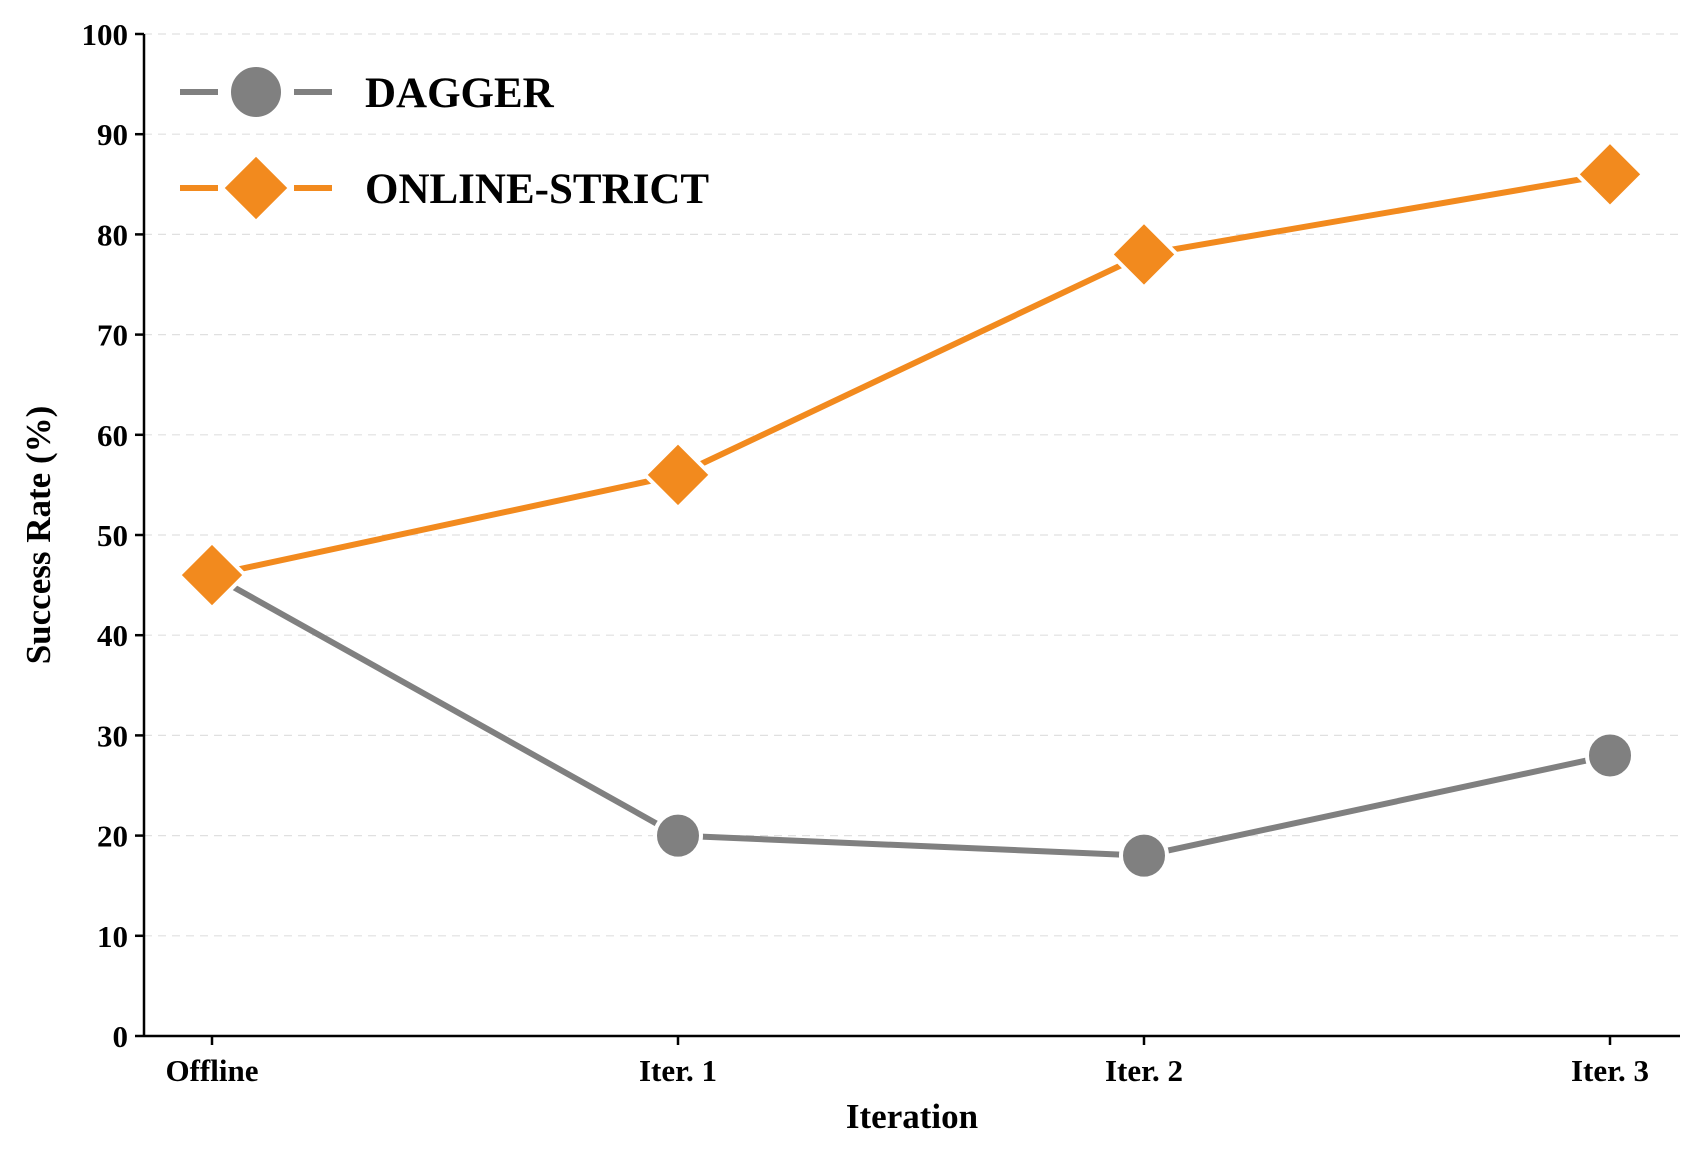 The height and width of the screenshot is (1157, 1693). Describe the element at coordinates (121, 1036) in the screenshot. I see `y-tick-label-0: 0` at that location.